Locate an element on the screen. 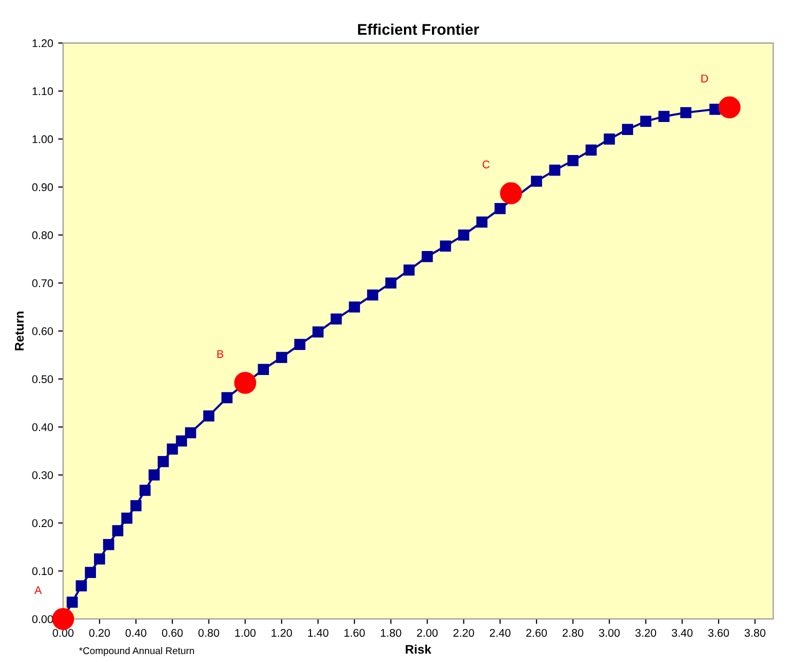 The image size is (789, 662). x-tick-label: 1.40 is located at coordinates (318, 632).